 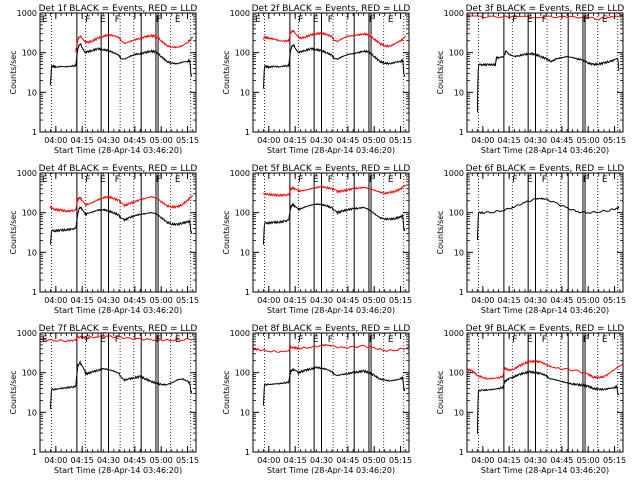 I want to click on y-tick-label: 1000, so click(x=454, y=173).